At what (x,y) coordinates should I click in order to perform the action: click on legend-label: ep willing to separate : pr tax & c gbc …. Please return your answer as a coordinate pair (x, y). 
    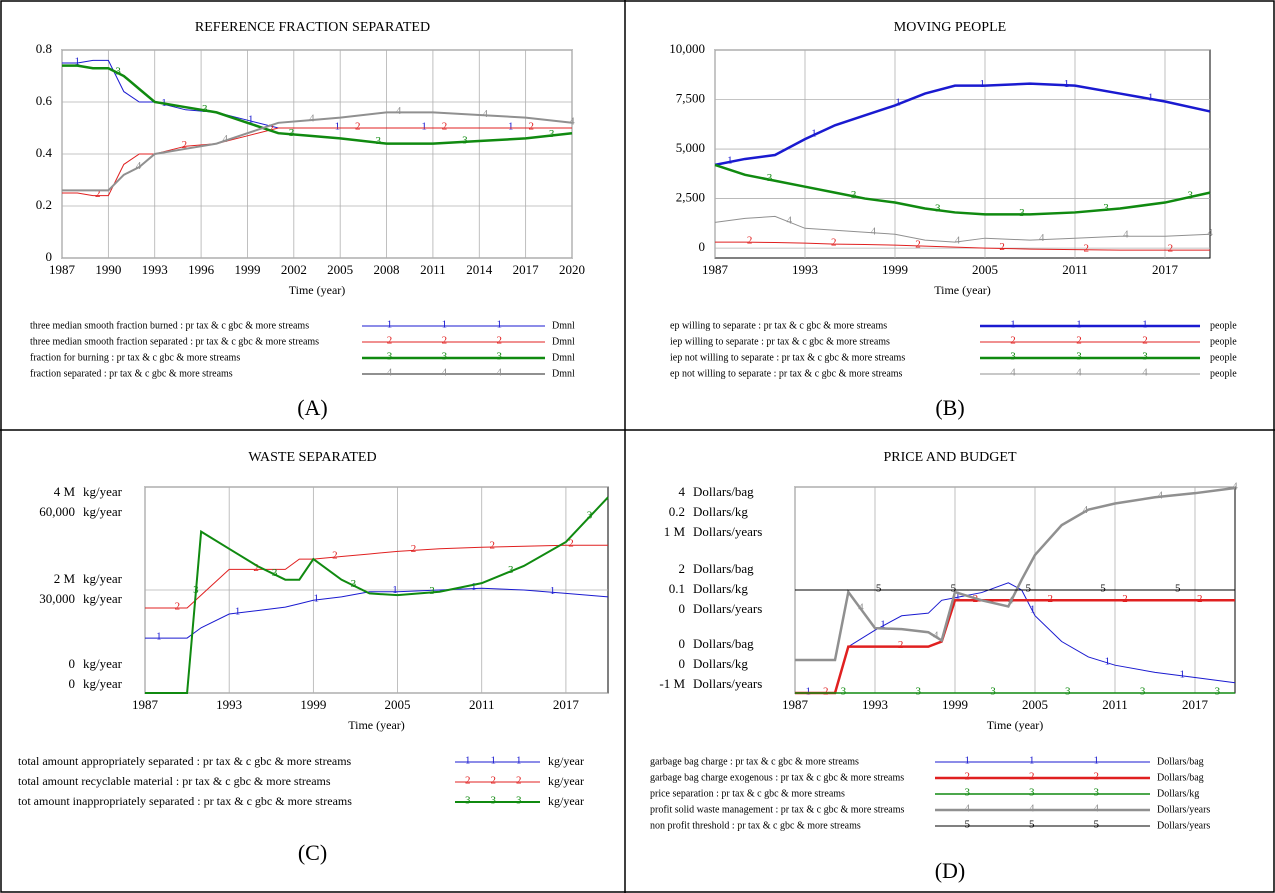
    Looking at the image, I should click on (778, 325).